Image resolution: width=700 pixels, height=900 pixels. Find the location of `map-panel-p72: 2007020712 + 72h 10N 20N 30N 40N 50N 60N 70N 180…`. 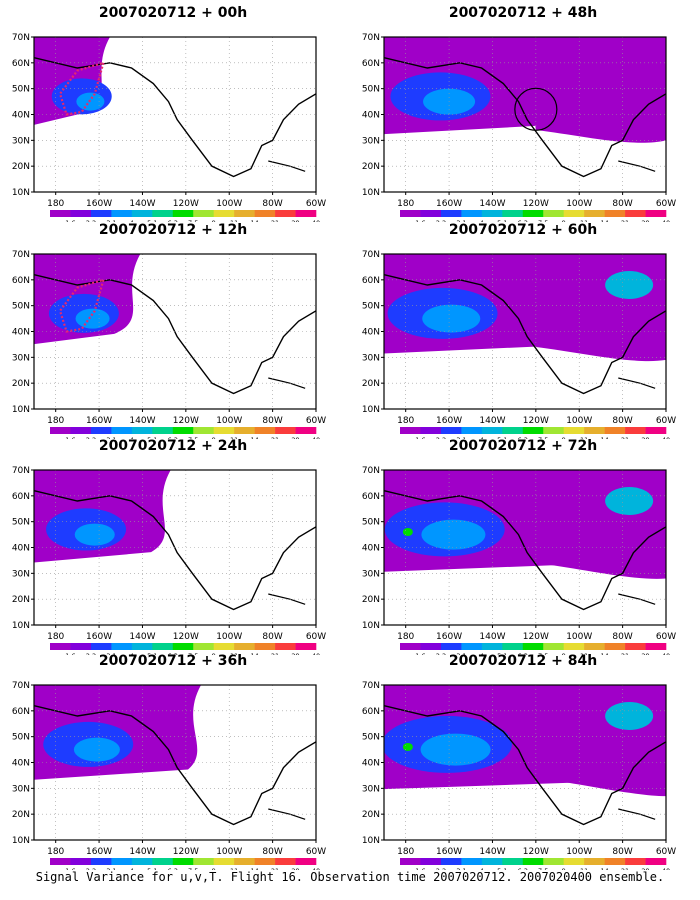

map-panel-p72: 2007020712 + 72h 10N 20N 30N 40N 50N 60N 70N 180… is located at coordinates (522, 546).